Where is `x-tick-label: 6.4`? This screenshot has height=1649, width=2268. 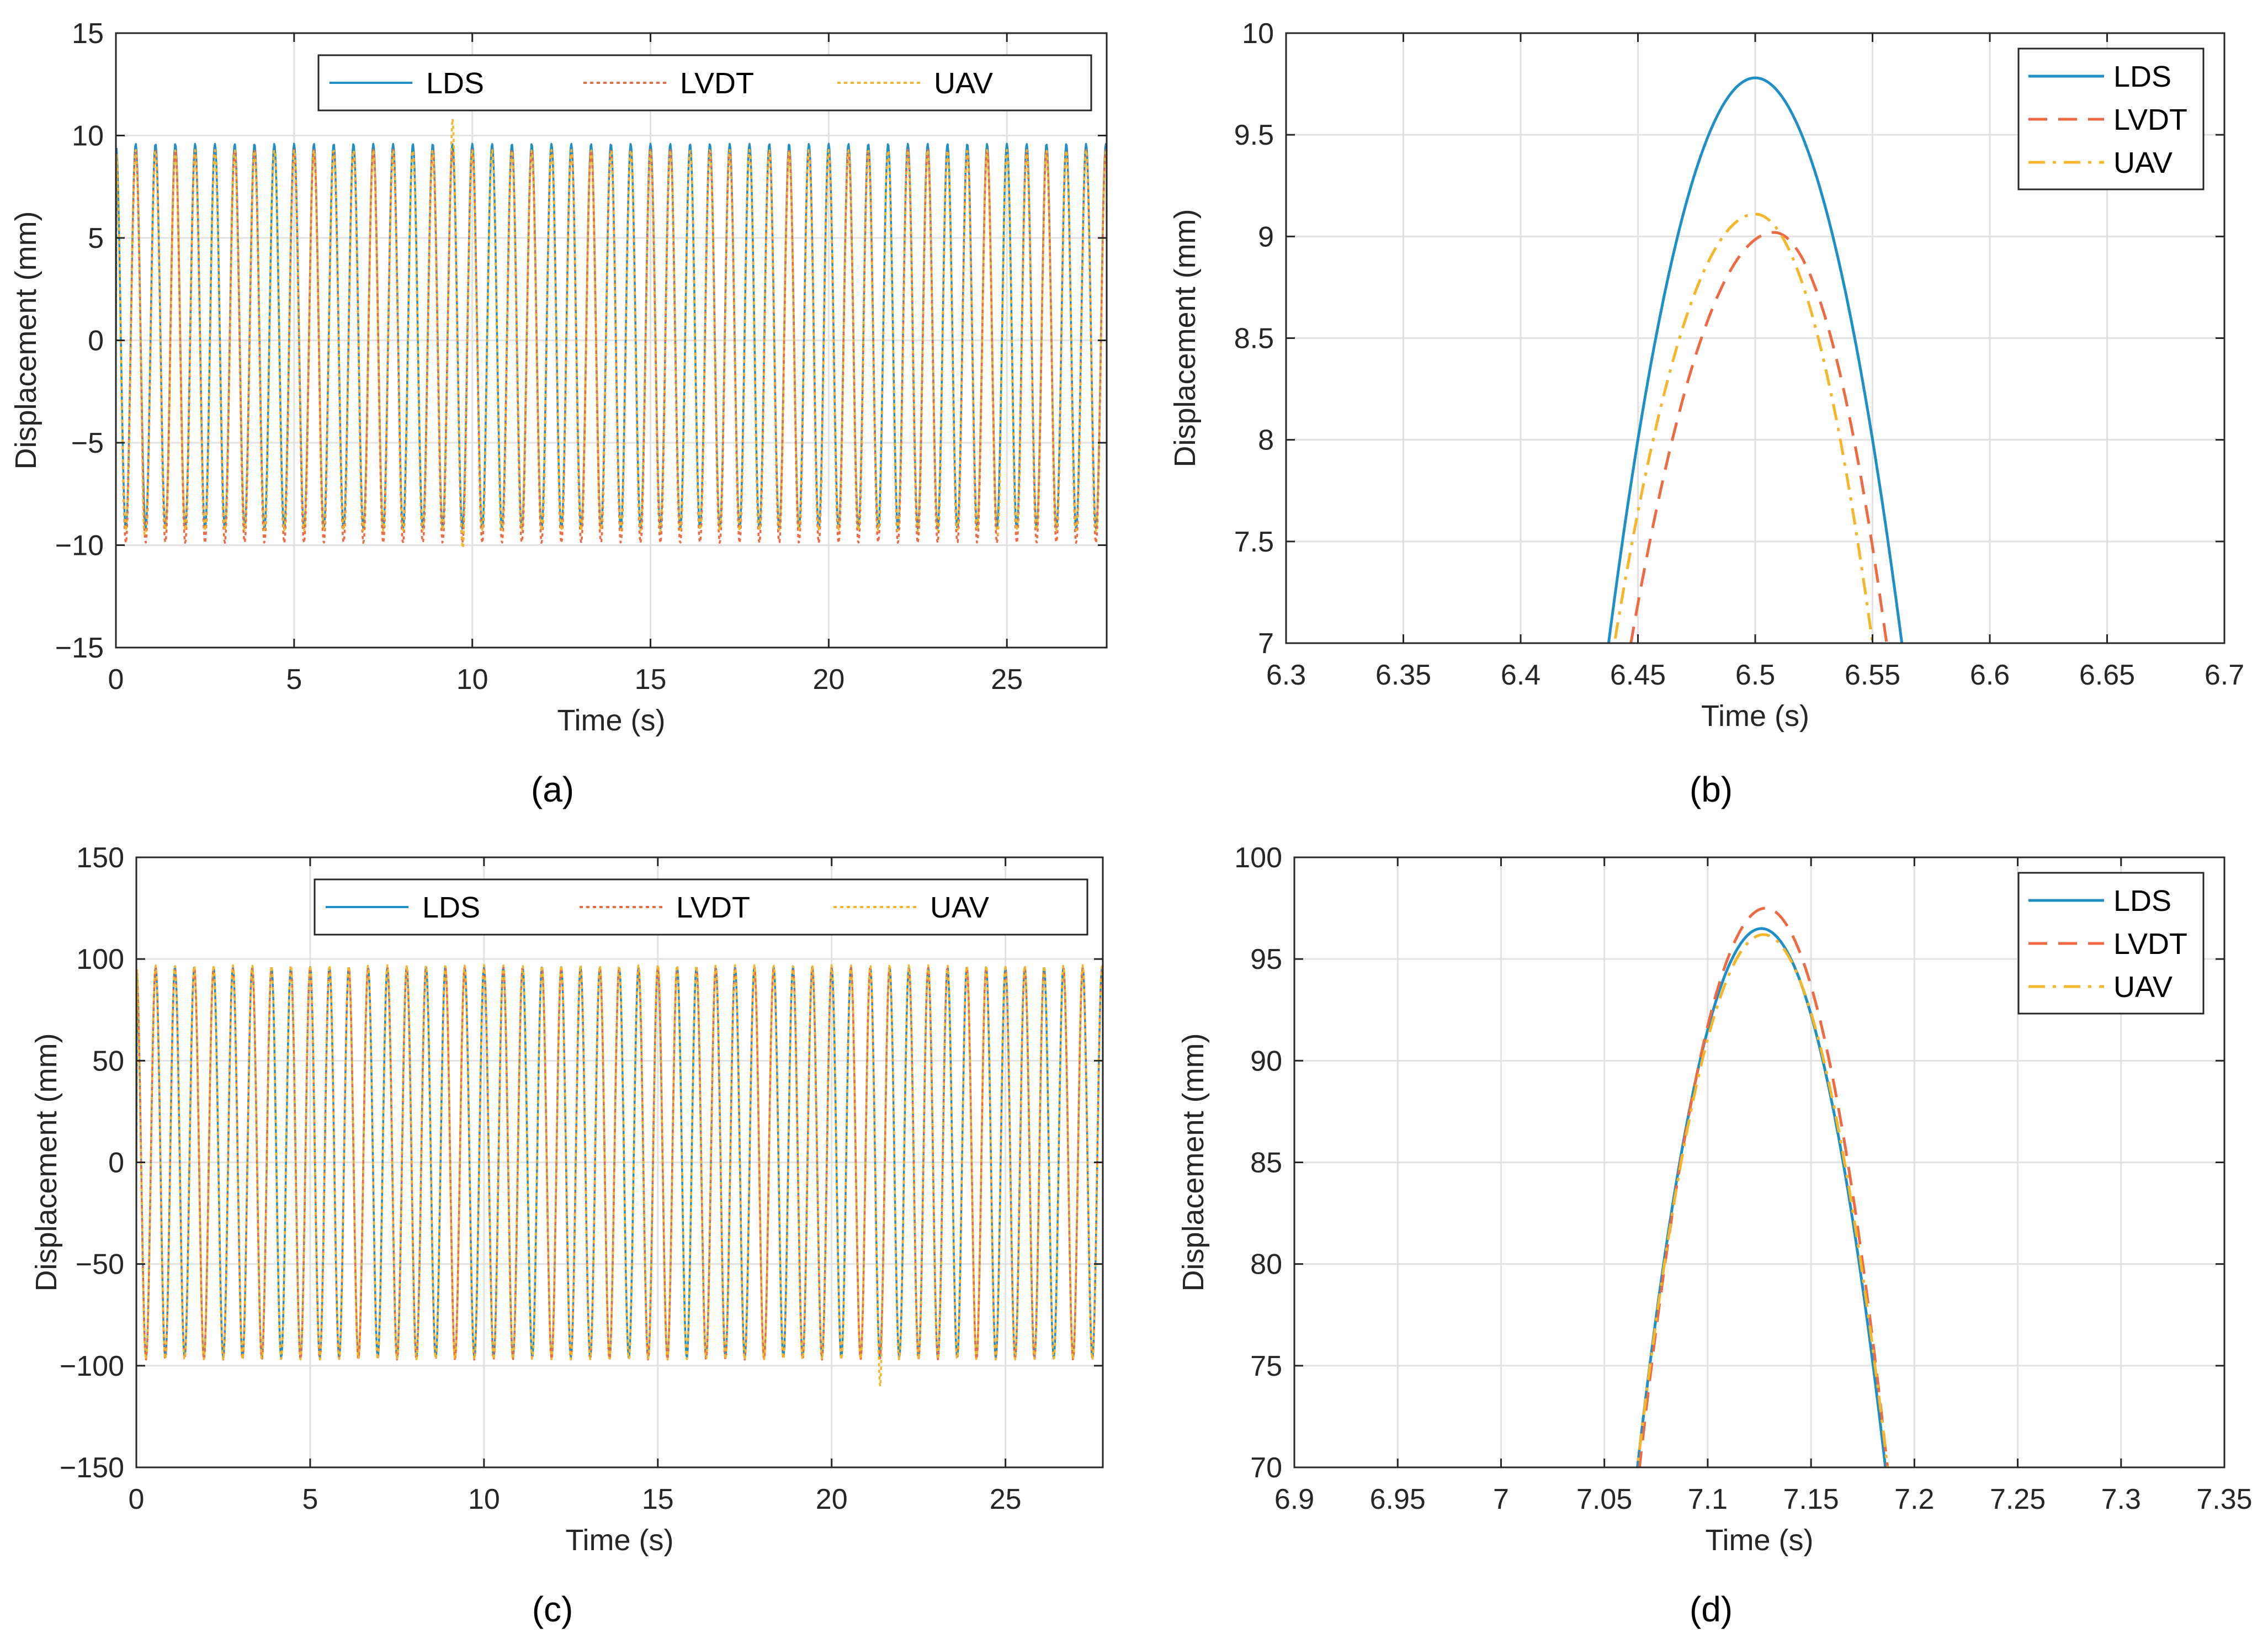
x-tick-label: 6.4 is located at coordinates (1521, 675).